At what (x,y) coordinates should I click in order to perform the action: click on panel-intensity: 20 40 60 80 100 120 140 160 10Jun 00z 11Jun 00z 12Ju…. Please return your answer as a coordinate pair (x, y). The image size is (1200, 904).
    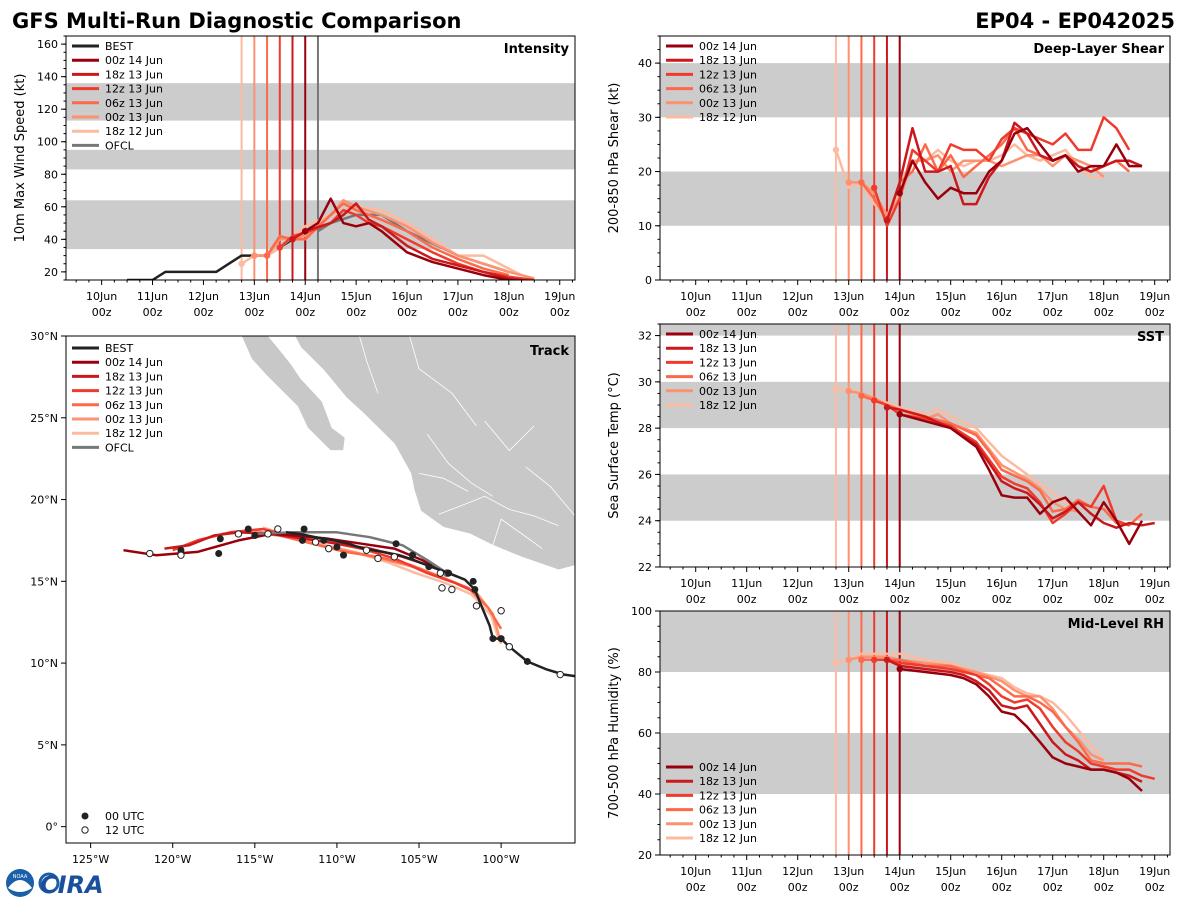
    Looking at the image, I should click on (294, 177).